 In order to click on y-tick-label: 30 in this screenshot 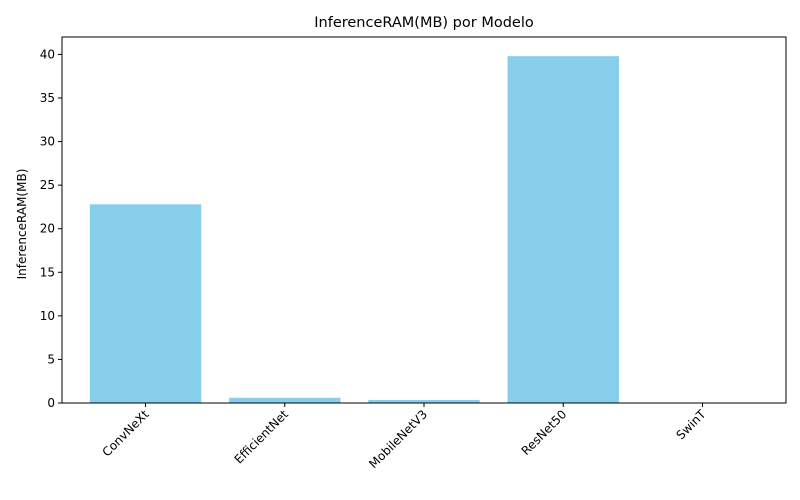, I will do `click(47, 142)`.